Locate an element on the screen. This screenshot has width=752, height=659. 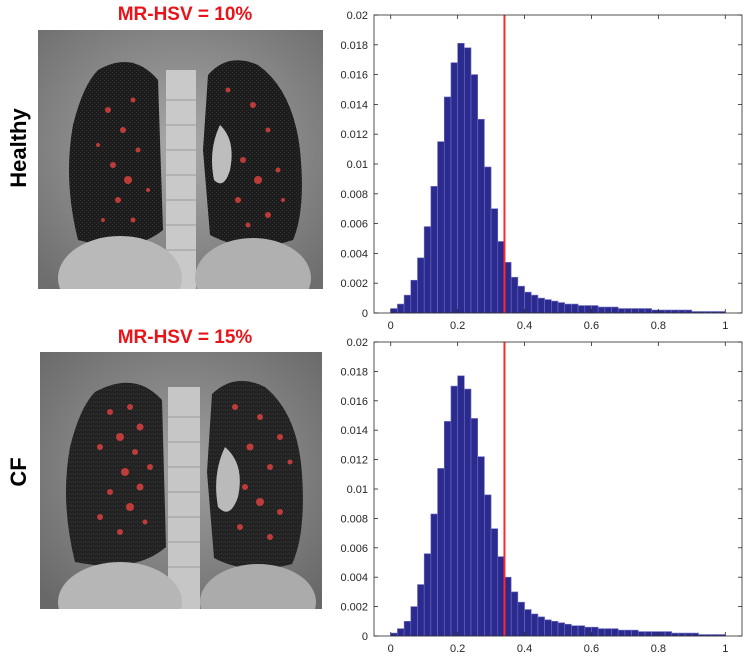
mri-image-cf is located at coordinates (181, 480).